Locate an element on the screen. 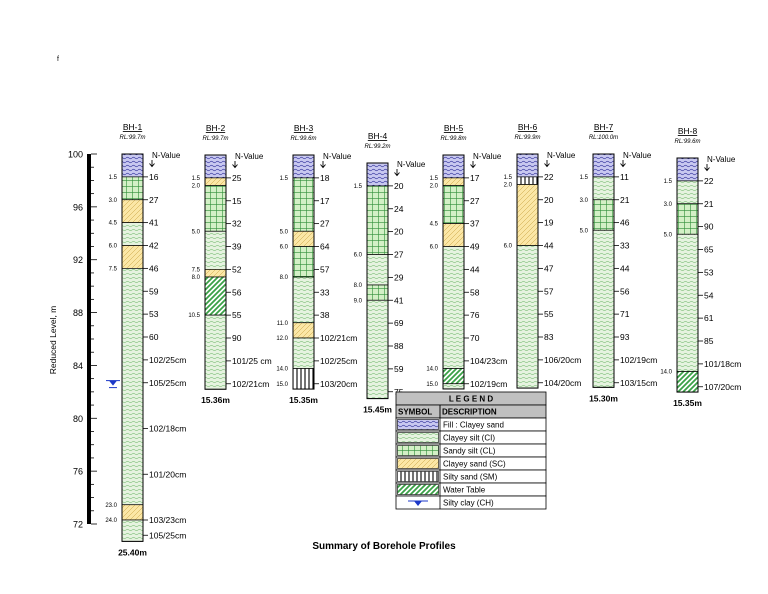 The height and width of the screenshot is (594, 768). nvalue-label: 56 is located at coordinates (625, 291).